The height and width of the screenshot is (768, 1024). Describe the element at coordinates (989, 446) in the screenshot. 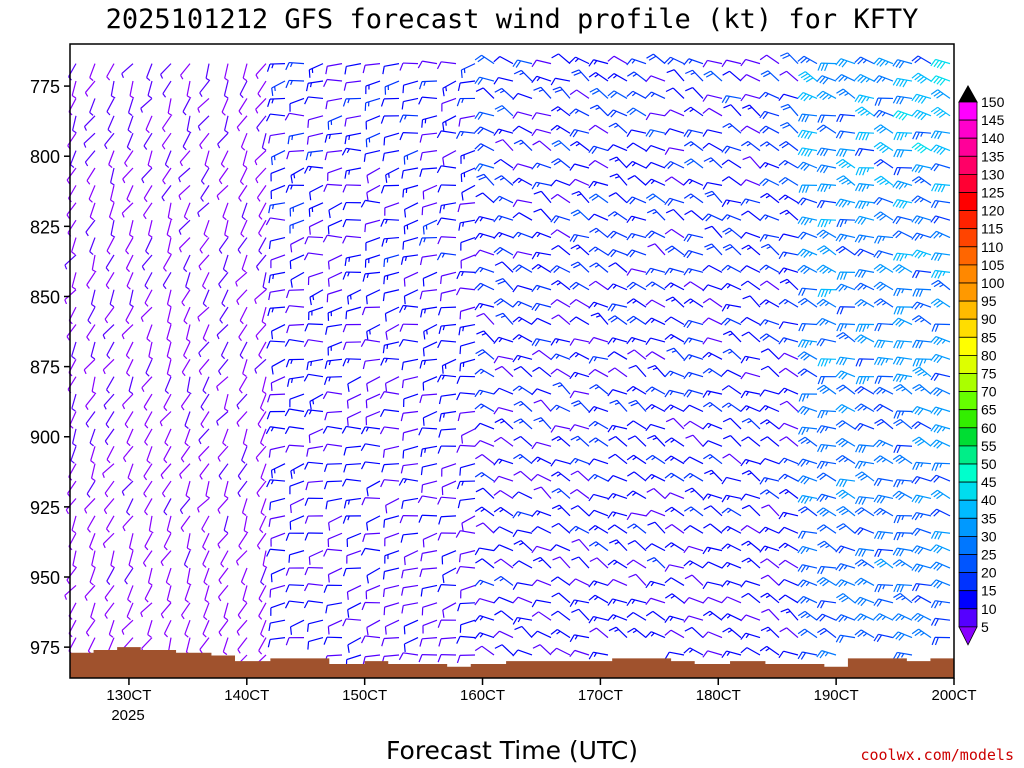

I see `colorbar-label-55: 55` at that location.